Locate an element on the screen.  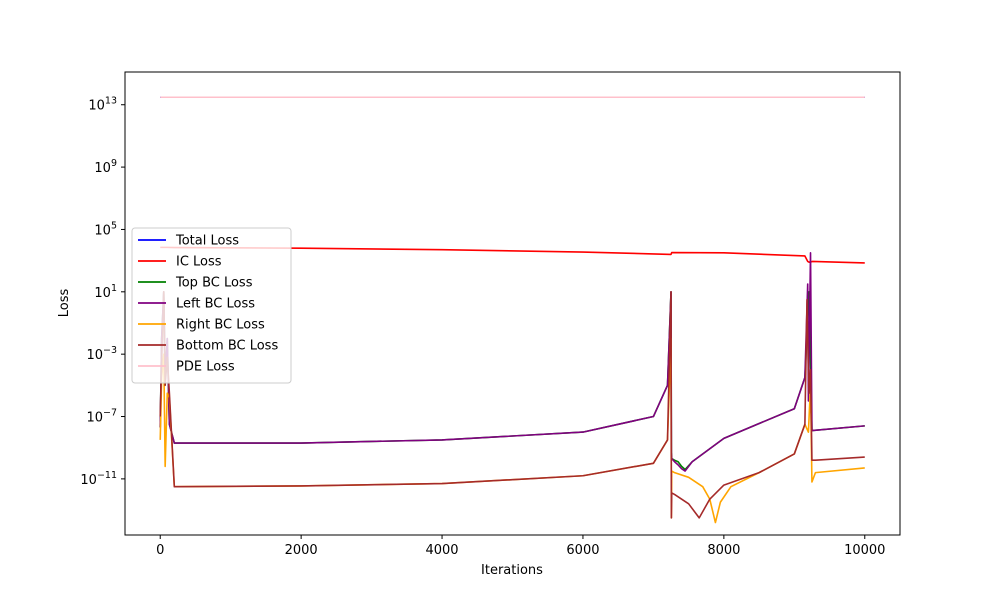
x-axis: 0 2000 4000 6000 8000 10000 is located at coordinates (520, 546).